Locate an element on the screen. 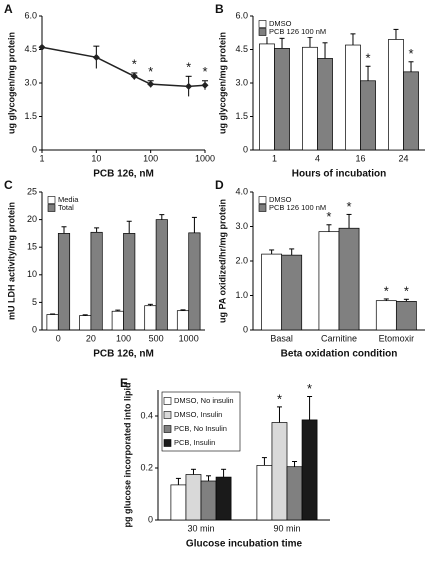 Image resolution: width=432 pixels, height=568 pixels. panel-letter: E is located at coordinates (124, 383).